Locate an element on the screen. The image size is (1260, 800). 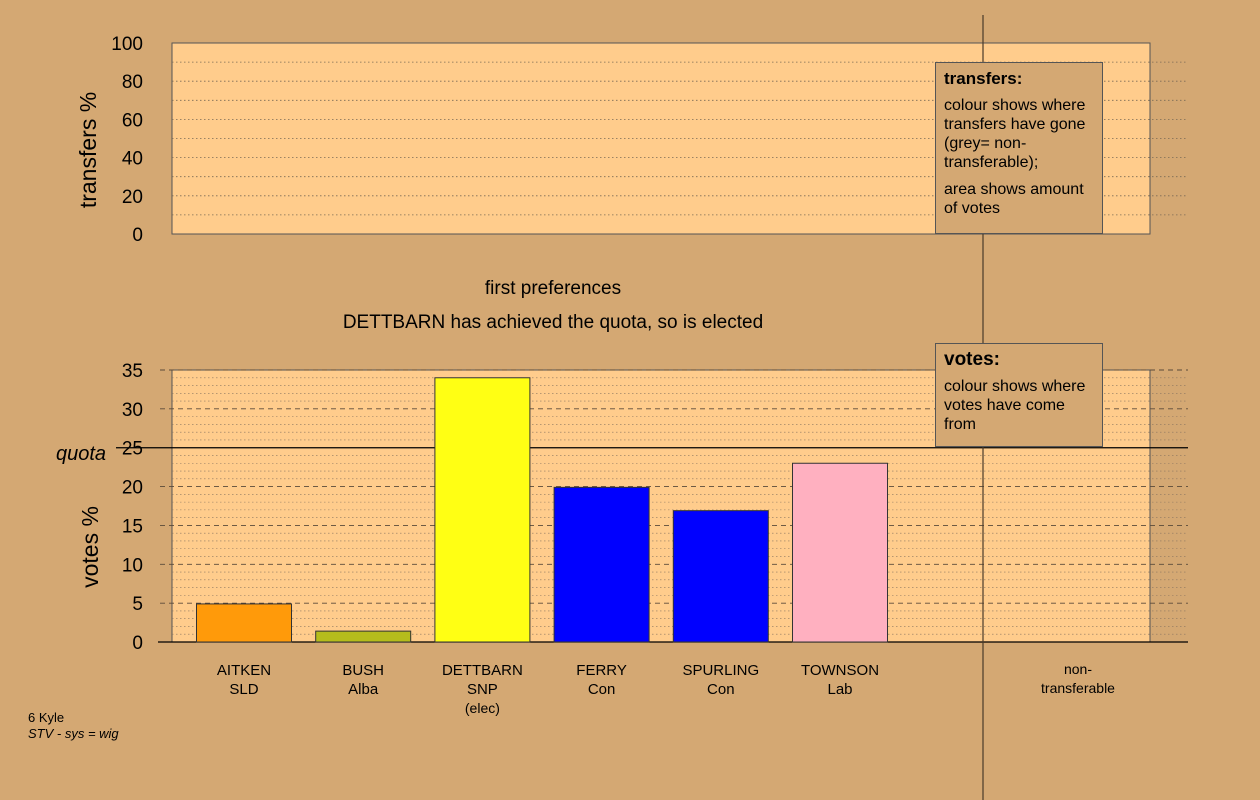
ward-name: 6 Kyle is located at coordinates (46, 717).